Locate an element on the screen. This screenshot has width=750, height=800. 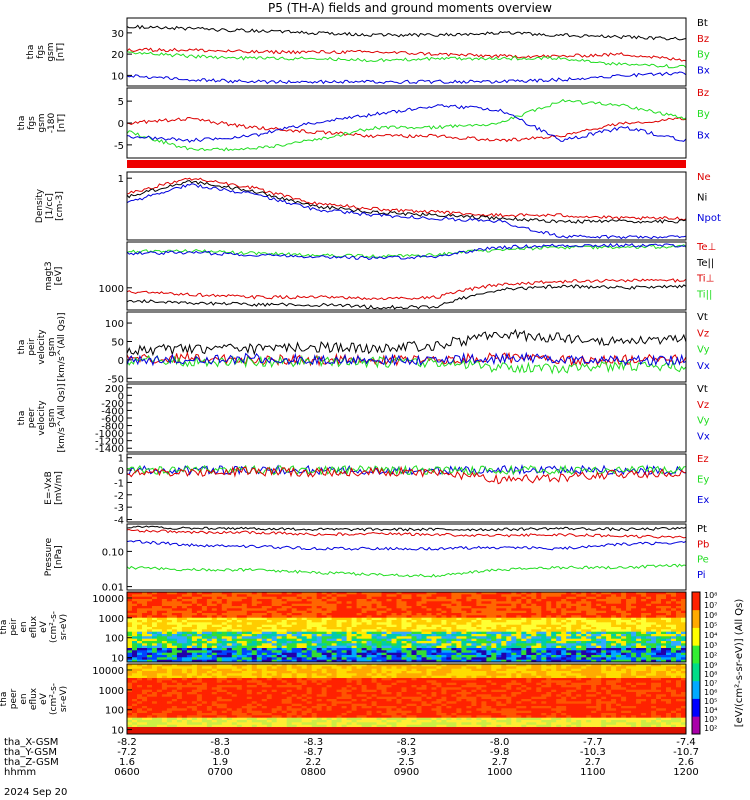
colorbar-tick: 10³ is located at coordinates (710, 645).